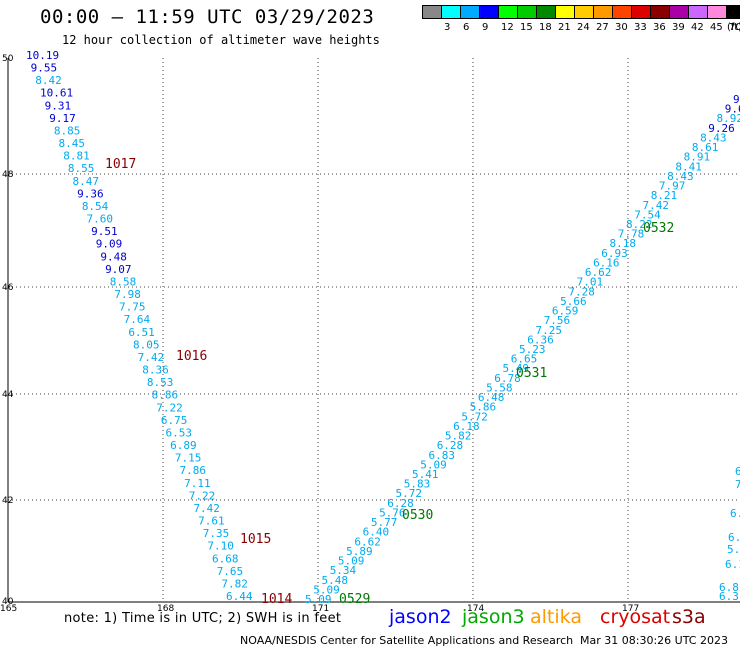 The height and width of the screenshot is (650, 740). Describe the element at coordinates (76, 156) in the screenshot. I see `wave-height-label: 8.81` at that location.